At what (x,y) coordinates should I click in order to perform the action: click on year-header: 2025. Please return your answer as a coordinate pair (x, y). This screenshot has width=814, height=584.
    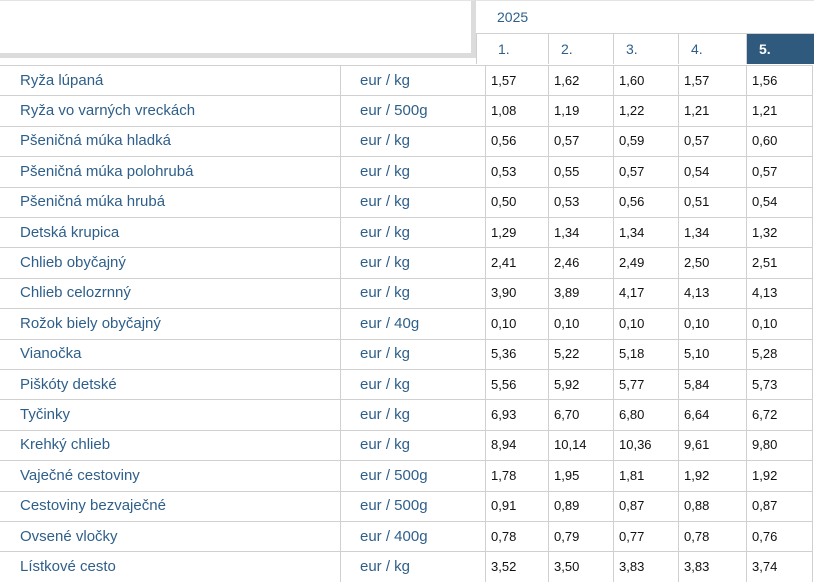
    Looking at the image, I should click on (645, 16).